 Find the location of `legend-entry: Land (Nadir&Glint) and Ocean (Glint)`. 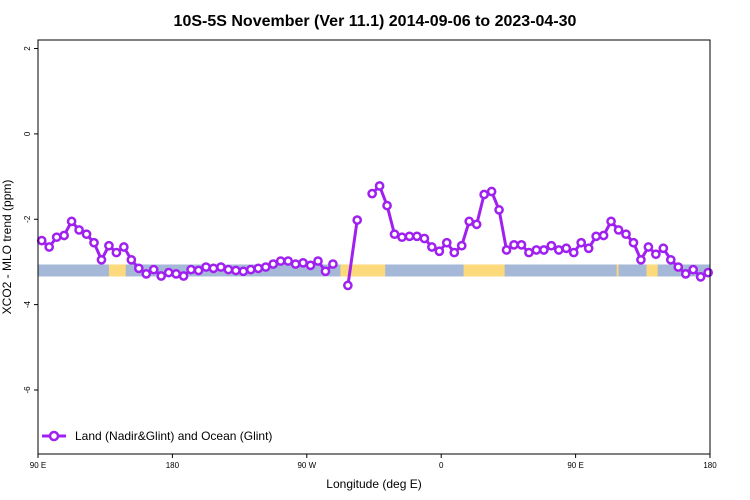

legend-entry: Land (Nadir&Glint) and Ocean (Glint) is located at coordinates (173, 436).